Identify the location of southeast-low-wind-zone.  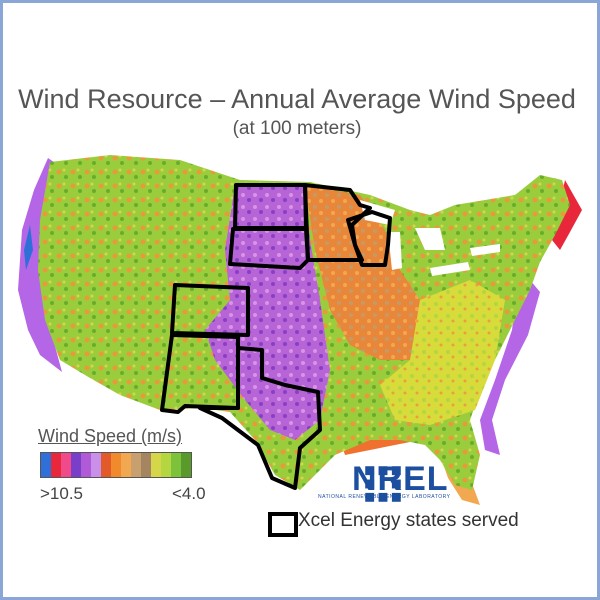
(442, 352).